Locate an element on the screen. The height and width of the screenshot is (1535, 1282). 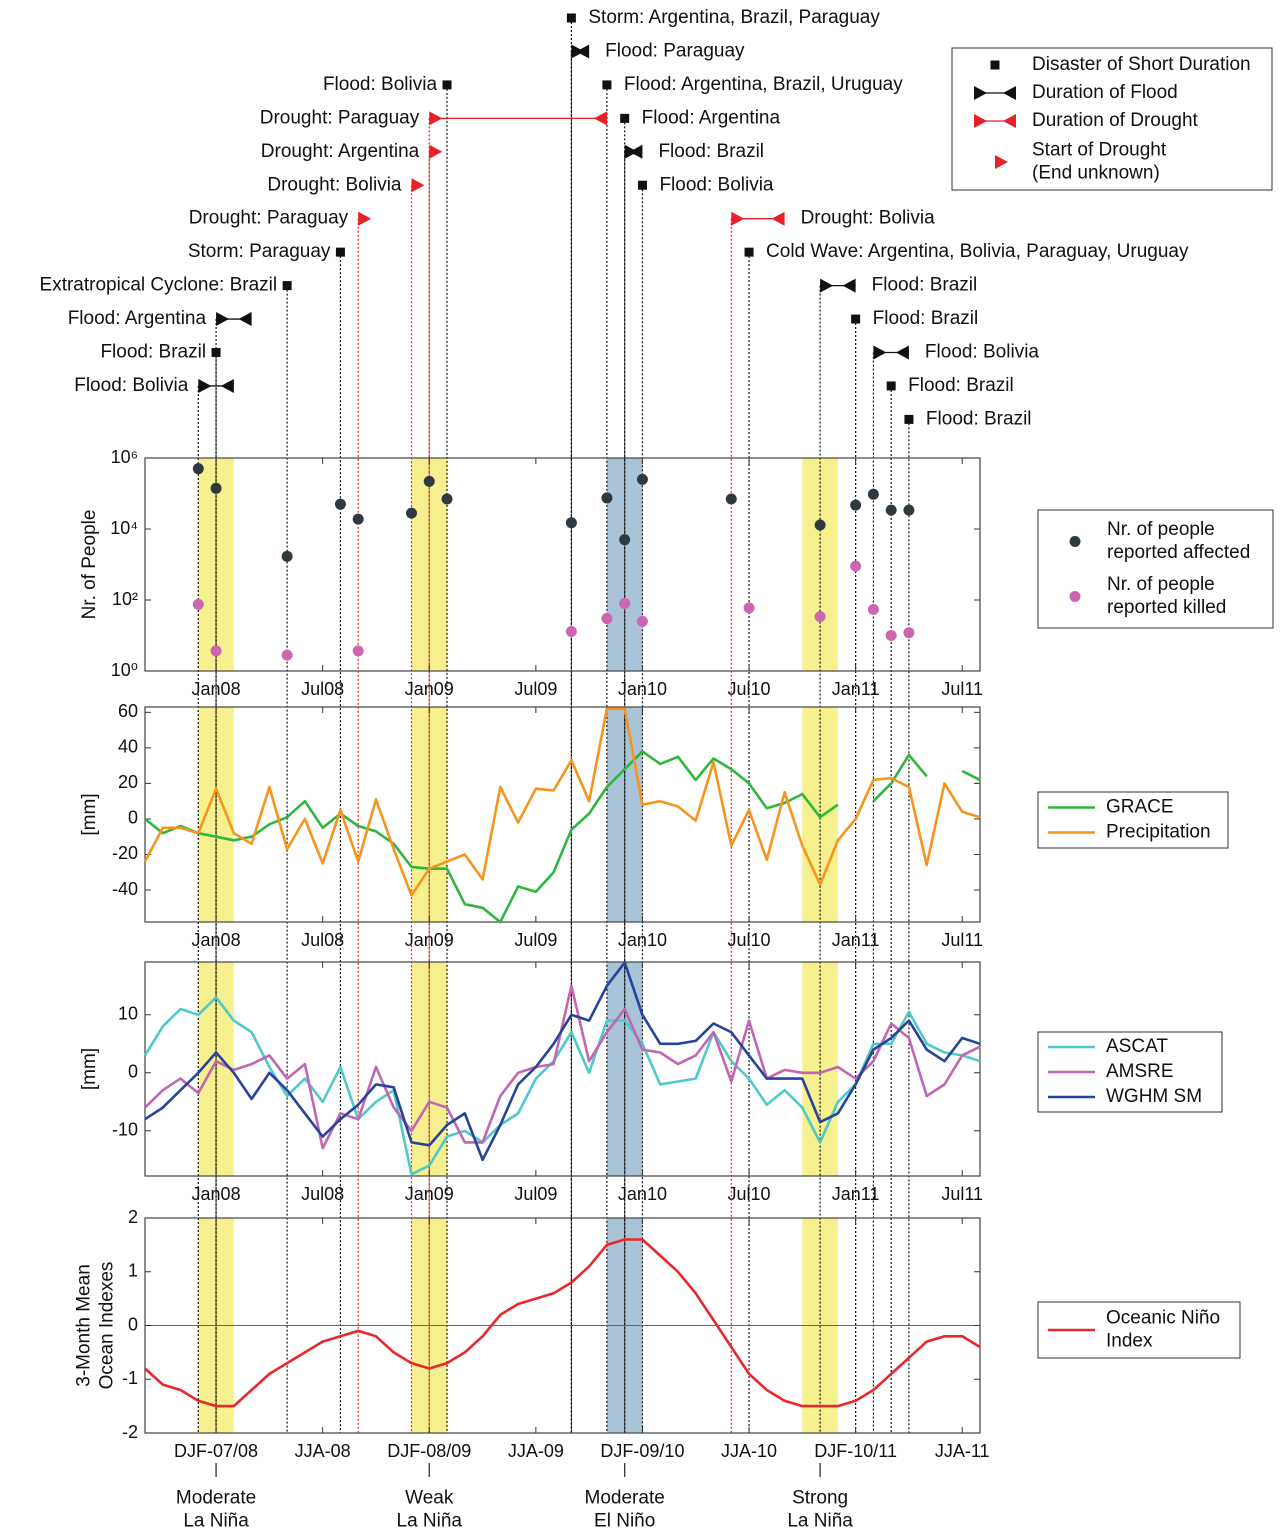
annotation: Weak La Niña is located at coordinates (430, 1510).